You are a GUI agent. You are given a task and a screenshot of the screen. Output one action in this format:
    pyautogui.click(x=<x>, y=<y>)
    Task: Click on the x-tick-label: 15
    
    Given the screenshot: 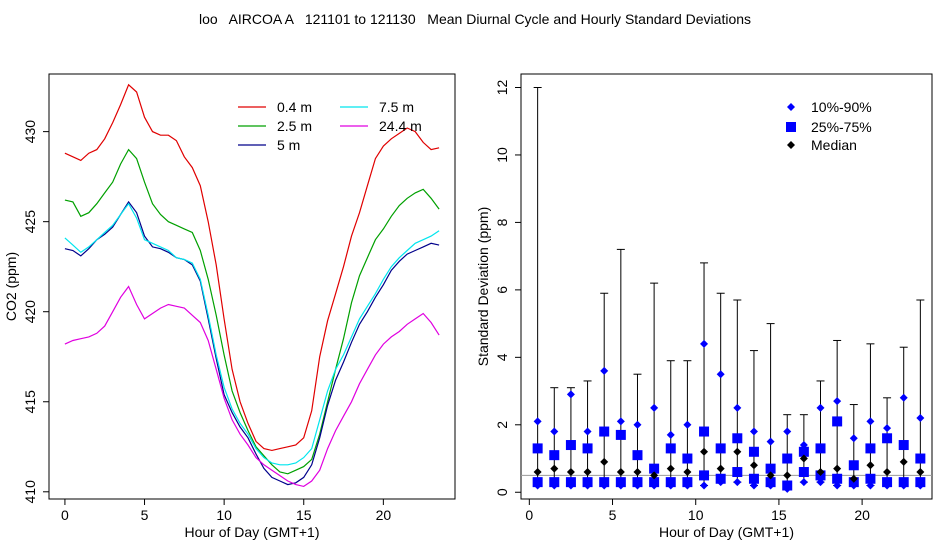 What is the action you would take?
    pyautogui.click(x=304, y=515)
    